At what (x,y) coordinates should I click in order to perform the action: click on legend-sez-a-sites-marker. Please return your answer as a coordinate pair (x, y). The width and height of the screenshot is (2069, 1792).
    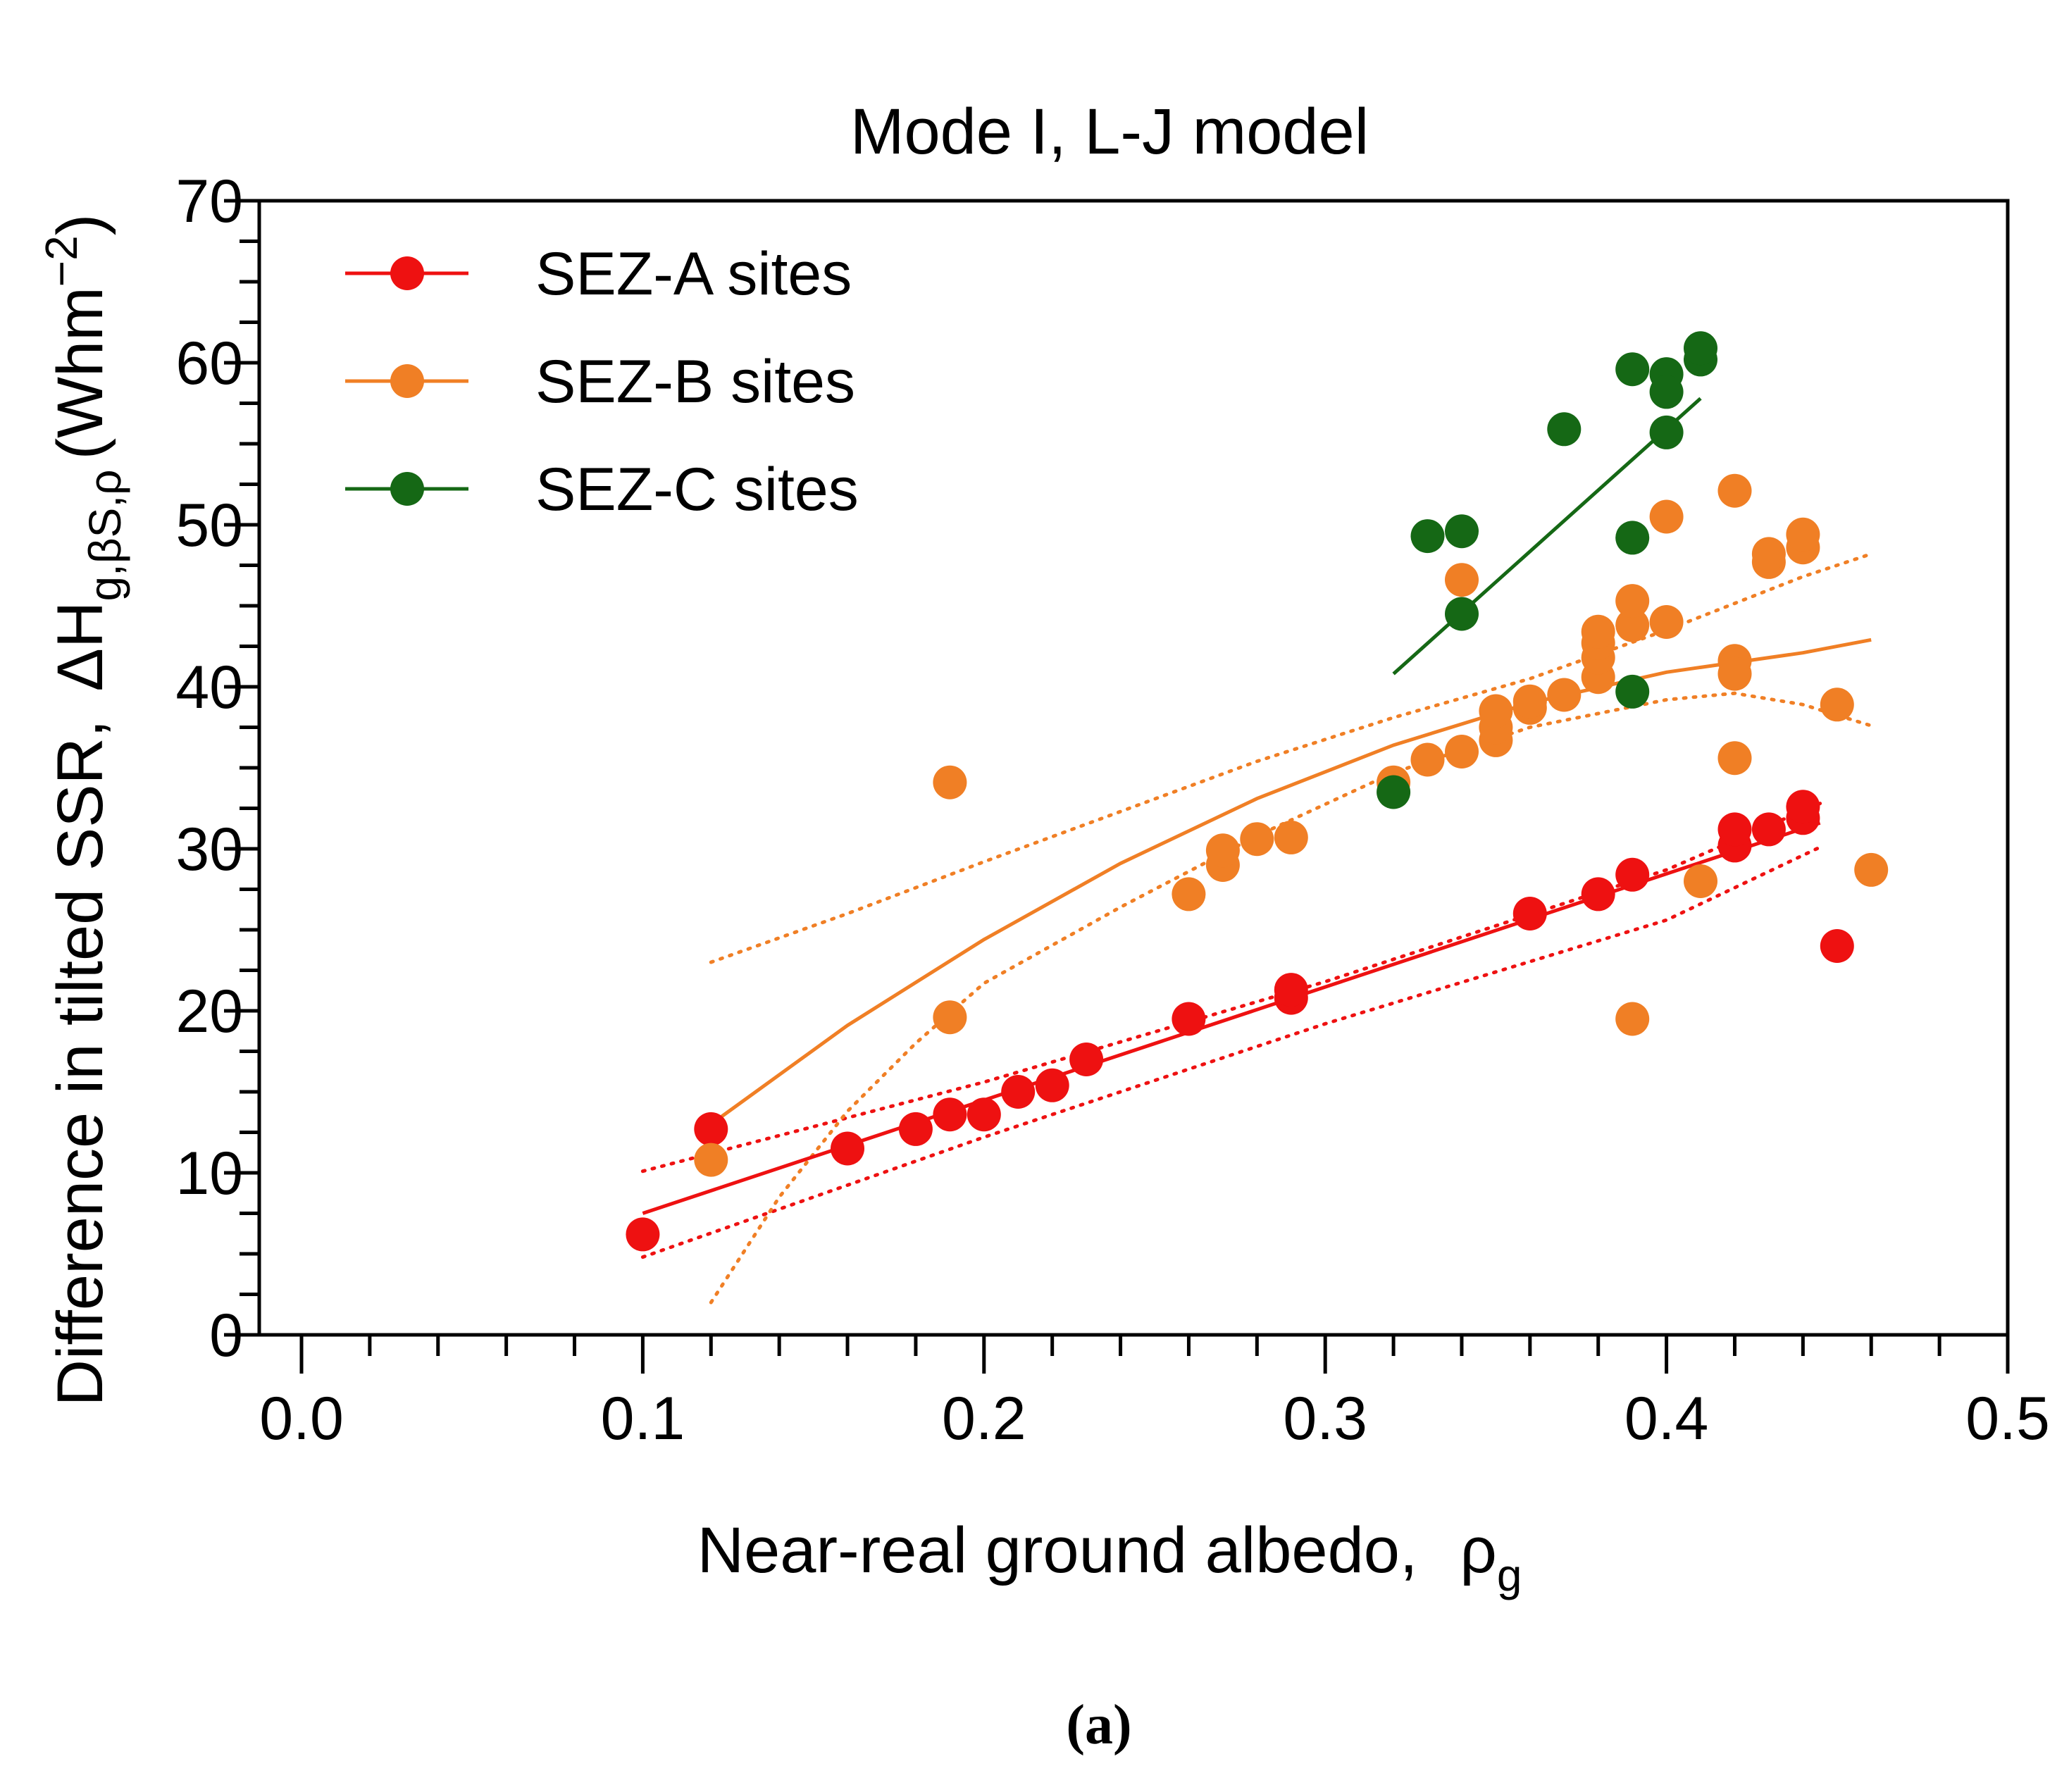
    Looking at the image, I should click on (407, 273).